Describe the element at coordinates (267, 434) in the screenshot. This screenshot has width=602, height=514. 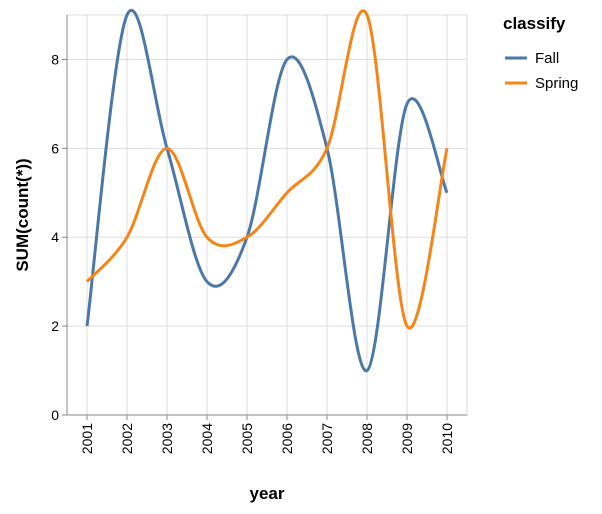
I see `x-axis: 2001 2002 2003 2004 2005 2006 2007 2008 2009 2010` at that location.